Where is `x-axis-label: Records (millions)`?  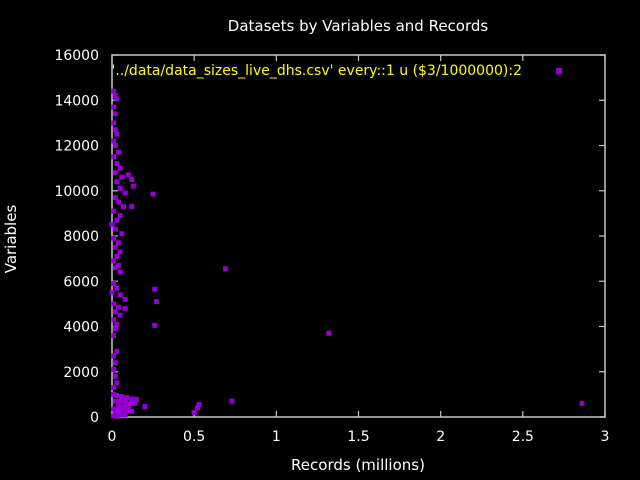 x-axis-label: Records (millions) is located at coordinates (358, 465).